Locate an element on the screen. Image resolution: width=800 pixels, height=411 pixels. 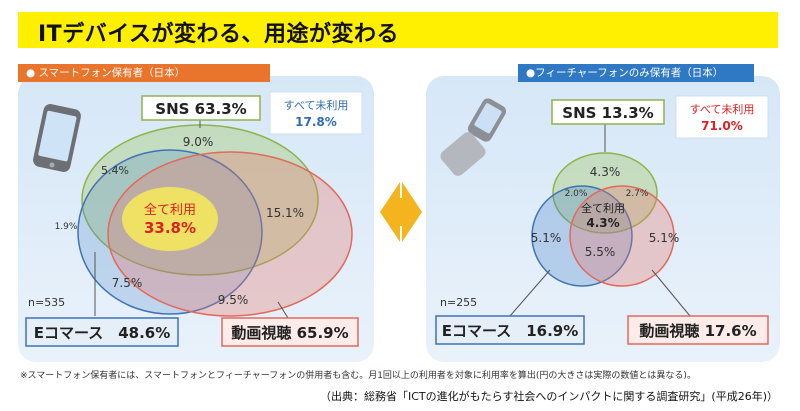
right-sns-label: SNS 13.3% is located at coordinates (607, 113).